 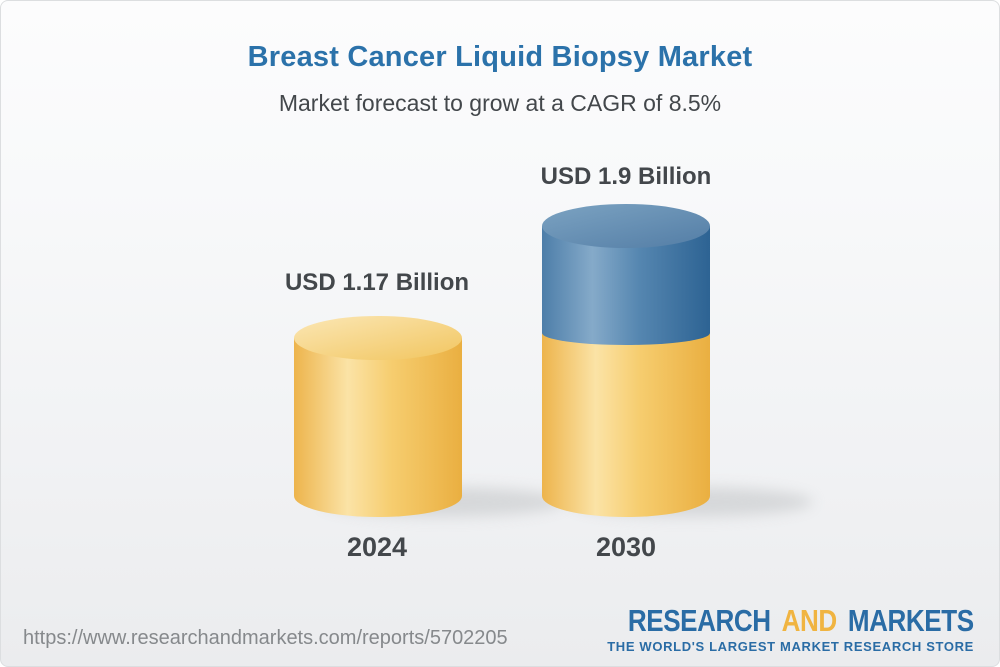 I want to click on brand-logo-wordmark: RESEARCH AND MARKETS, so click(x=801, y=620).